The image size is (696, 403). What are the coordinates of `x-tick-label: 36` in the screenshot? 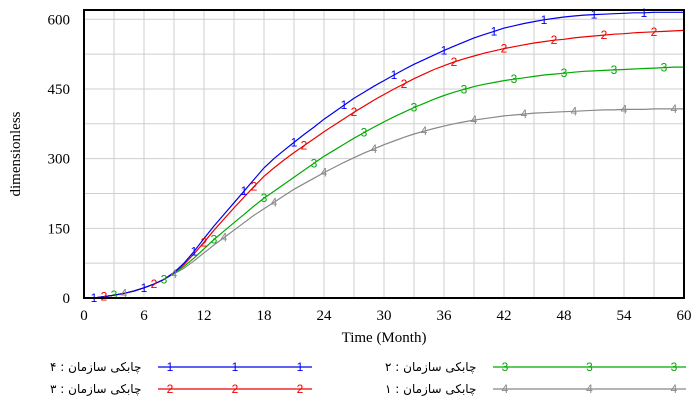 It's located at (445, 316).